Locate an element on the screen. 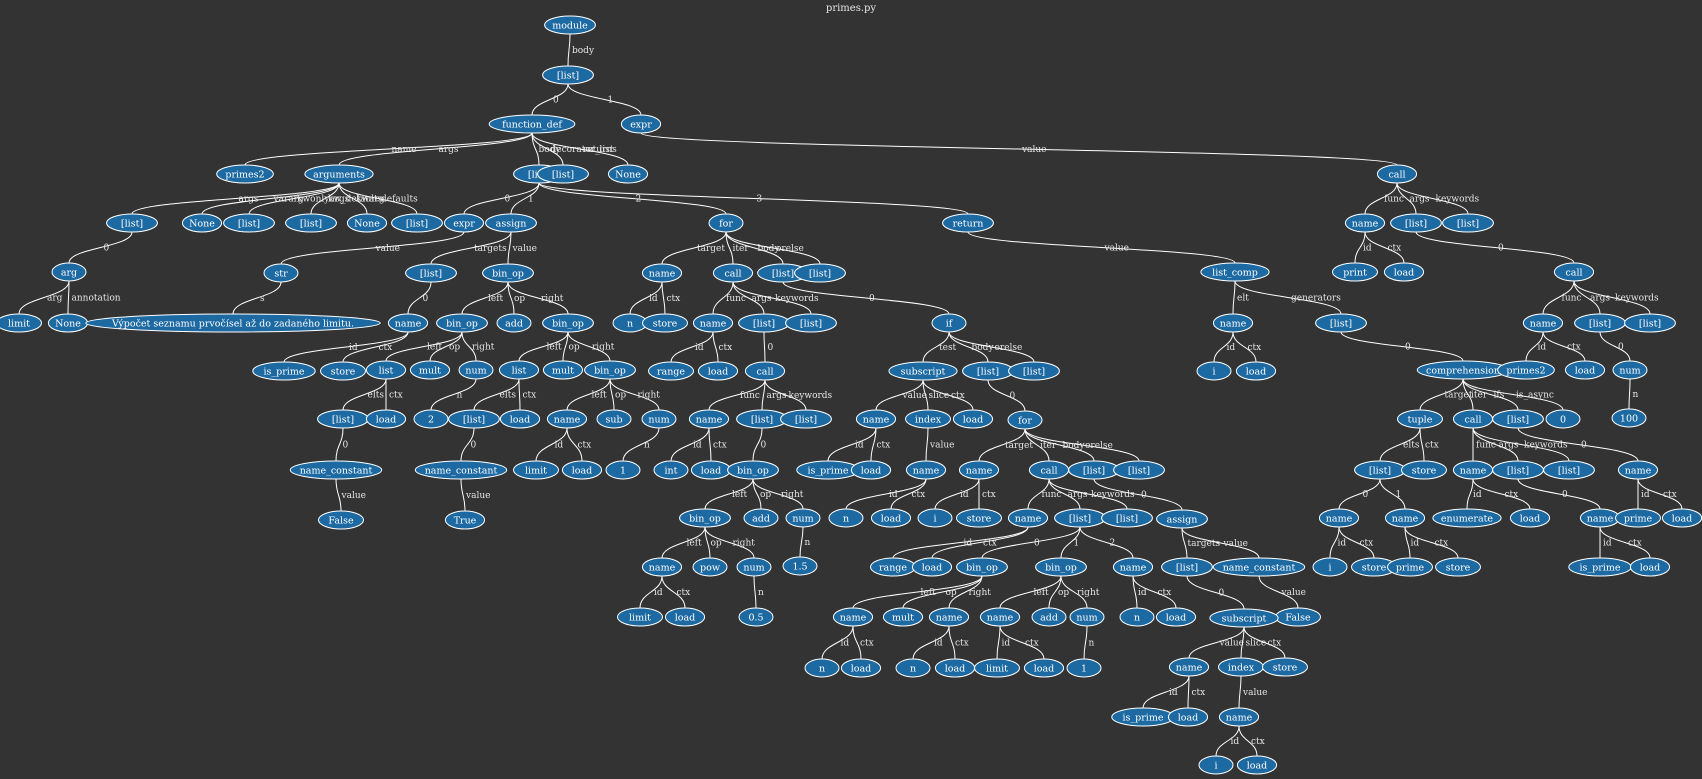 The width and height of the screenshot is (1702, 779). node-label: n is located at coordinates (1137, 617).